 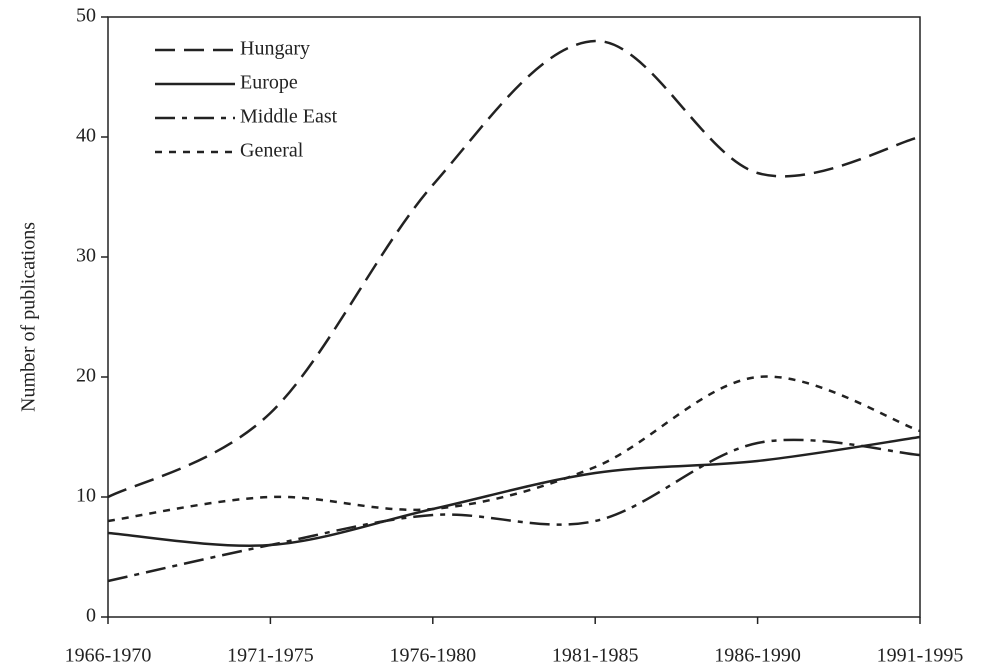 I want to click on y-tick-label: 30, so click(x=86, y=256).